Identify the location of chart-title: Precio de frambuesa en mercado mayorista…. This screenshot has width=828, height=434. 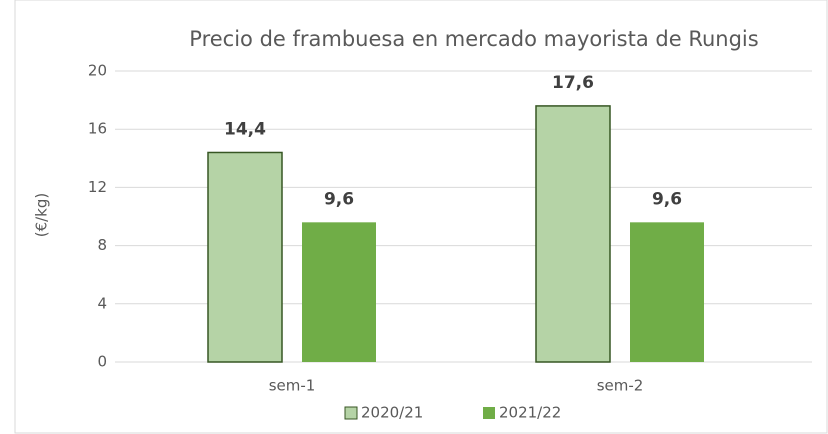
(473, 39).